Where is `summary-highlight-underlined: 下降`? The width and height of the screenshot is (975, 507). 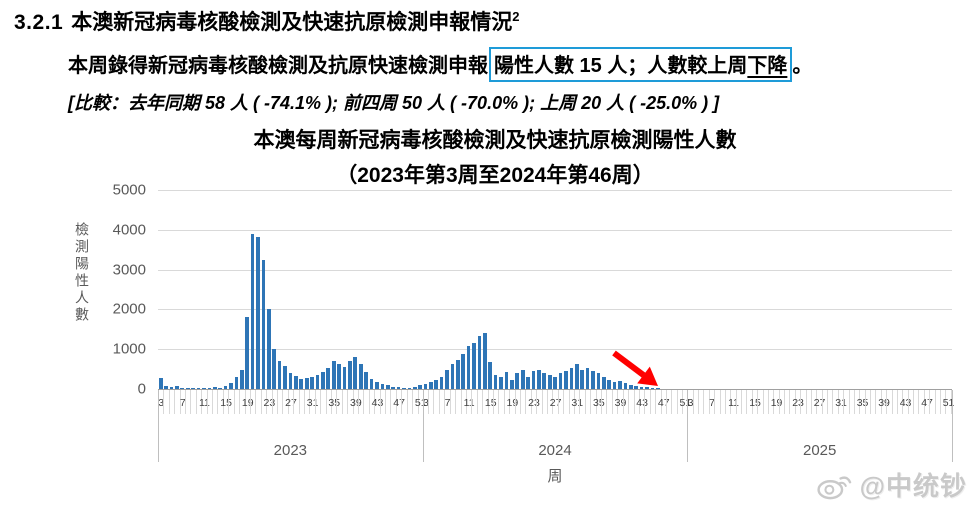 summary-highlight-underlined: 下降 is located at coordinates (767, 66).